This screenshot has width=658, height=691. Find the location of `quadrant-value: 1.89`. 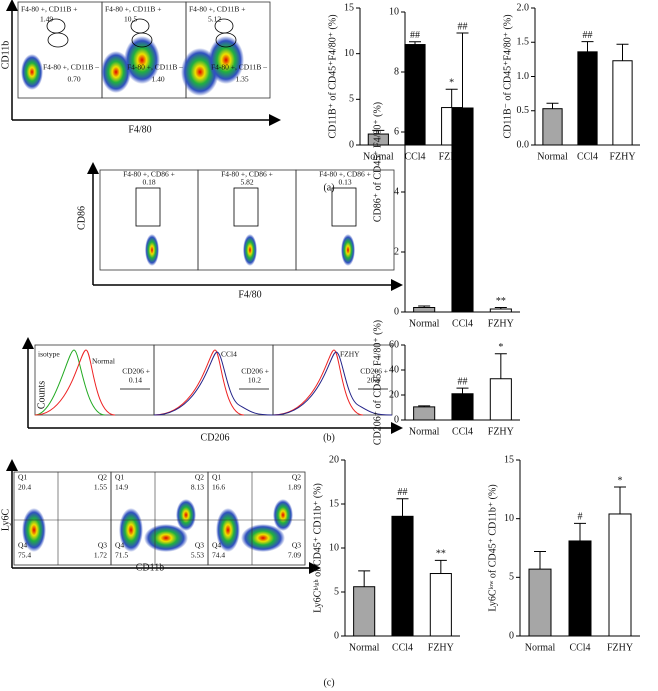

quadrant-value: 1.89 is located at coordinates (294, 487).